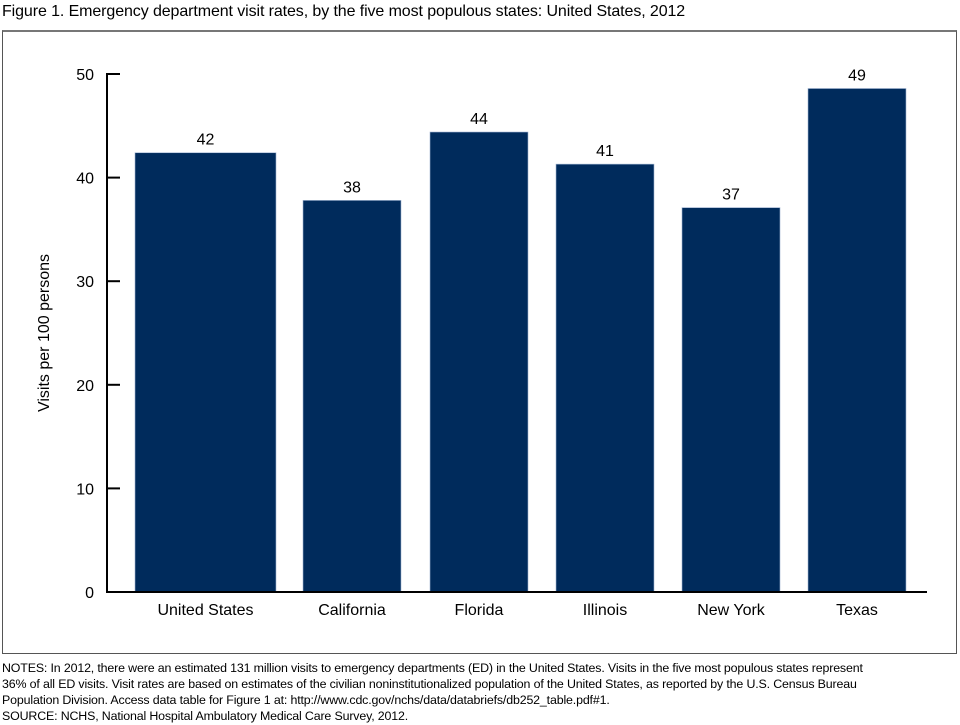 The height and width of the screenshot is (725, 960). I want to click on x-tick-label: Illinois, so click(605, 610).